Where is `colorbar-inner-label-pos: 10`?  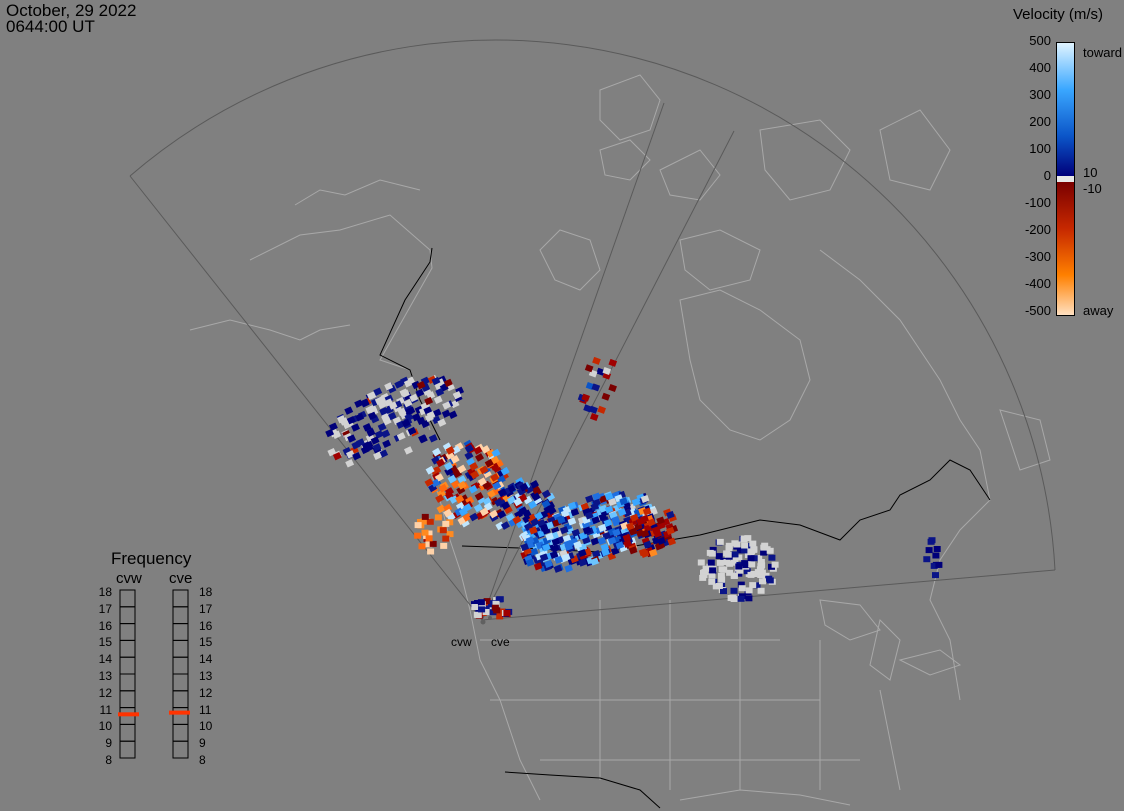
colorbar-inner-label-pos: 10 is located at coordinates (1090, 172).